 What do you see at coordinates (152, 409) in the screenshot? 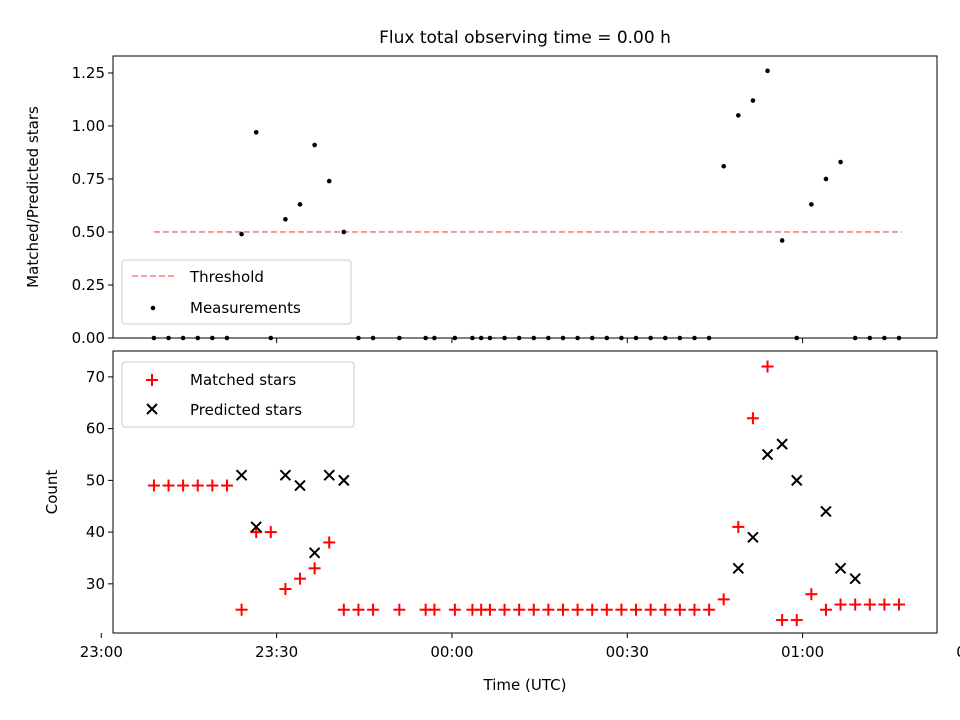
I see `predicted-legend-swatch` at bounding box center [152, 409].